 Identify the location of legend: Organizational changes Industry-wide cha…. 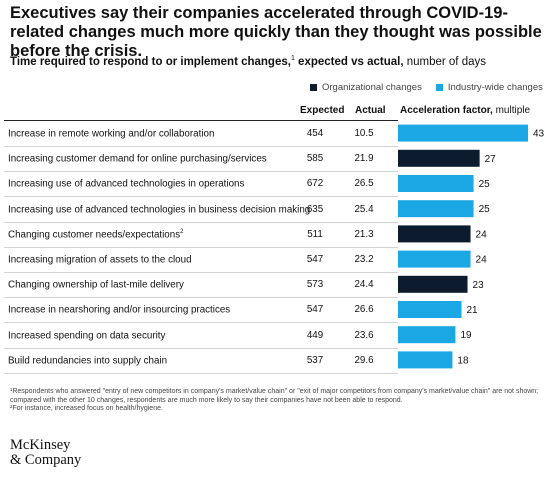
(433, 87).